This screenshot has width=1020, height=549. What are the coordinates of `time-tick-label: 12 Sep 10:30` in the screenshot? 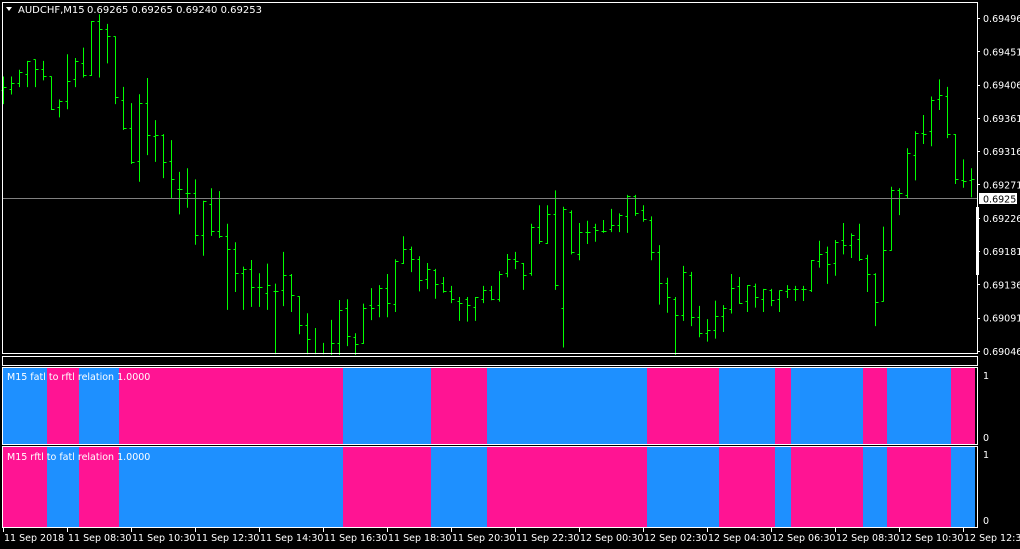 It's located at (931, 538).